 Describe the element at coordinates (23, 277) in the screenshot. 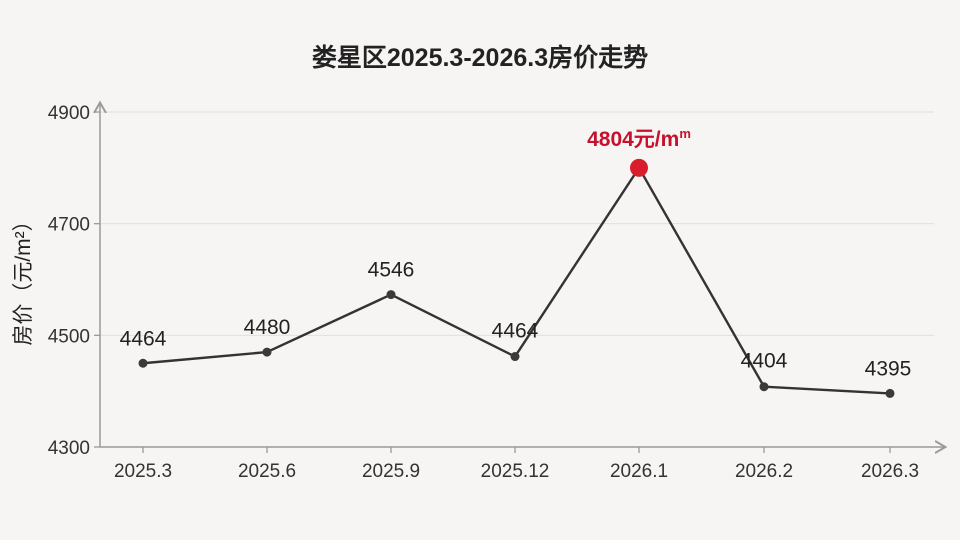

I see `y-axis-label: 房价（元/m²）` at that location.